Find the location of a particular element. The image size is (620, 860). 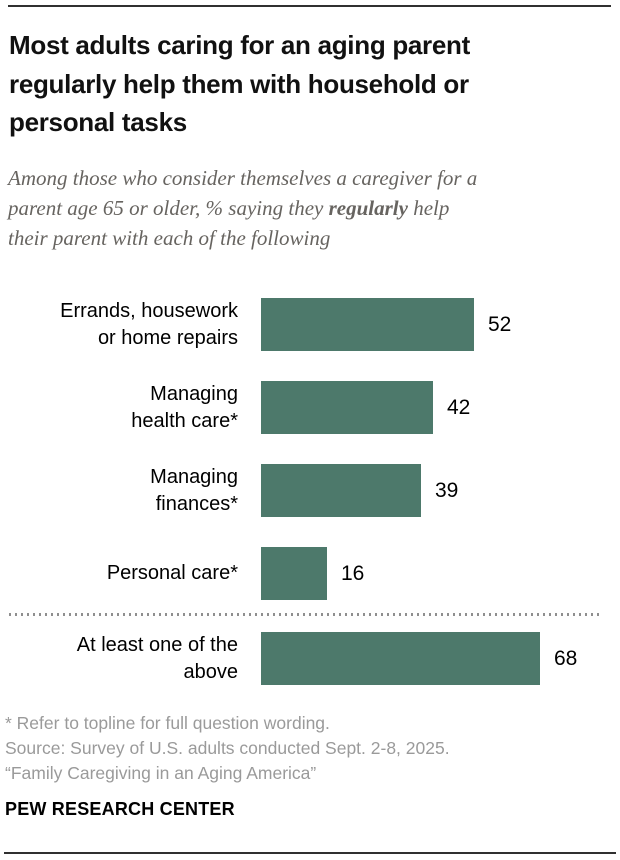

value-label: 39 is located at coordinates (447, 490).